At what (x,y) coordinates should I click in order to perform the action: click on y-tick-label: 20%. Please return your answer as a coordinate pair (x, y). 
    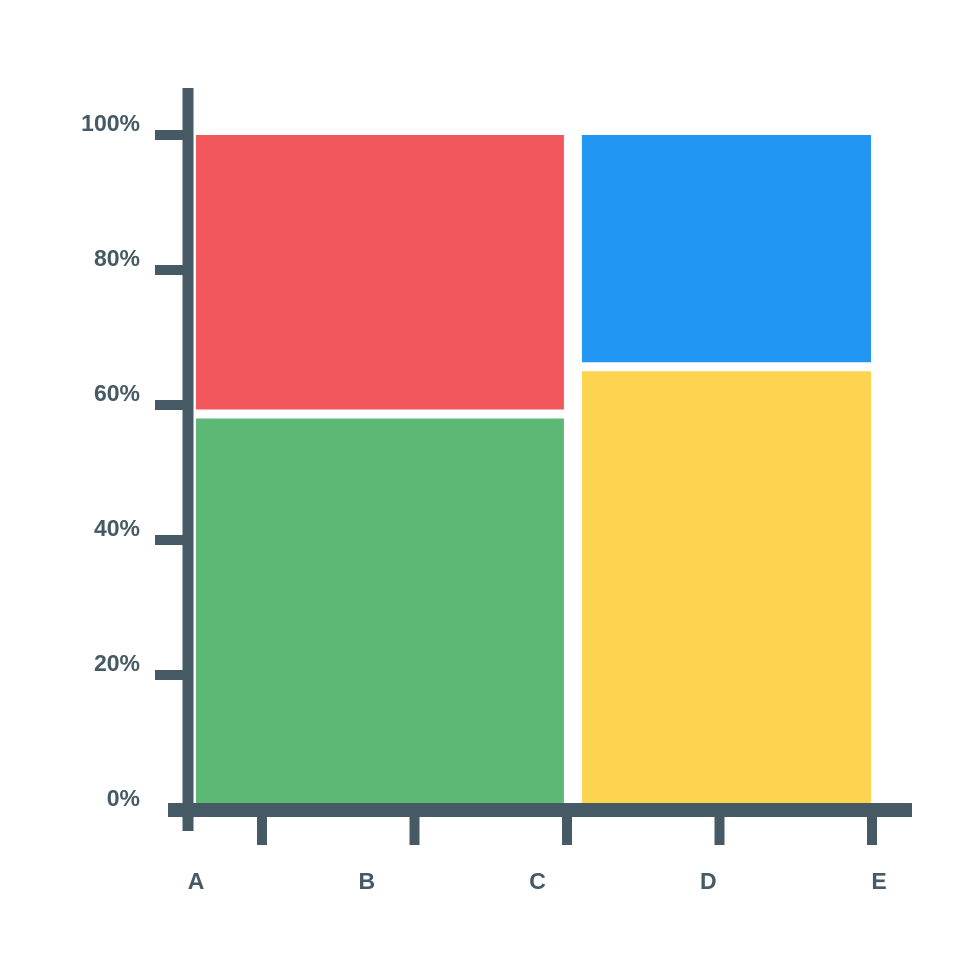
    Looking at the image, I should click on (117, 663).